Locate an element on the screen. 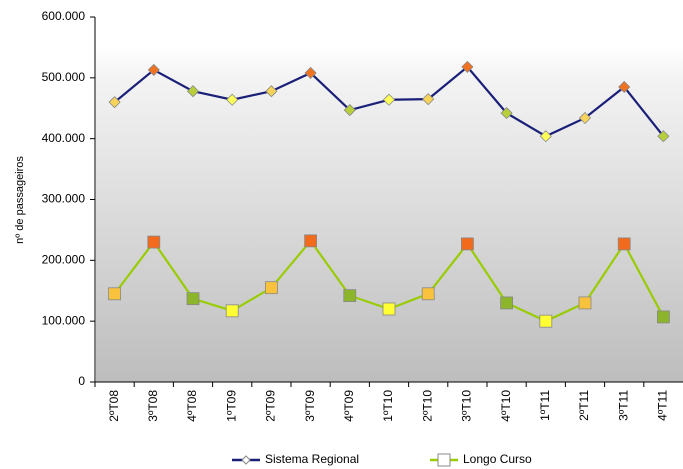 This screenshot has height=469, width=683. x-tick-label: 2ºT10 is located at coordinates (427, 406).